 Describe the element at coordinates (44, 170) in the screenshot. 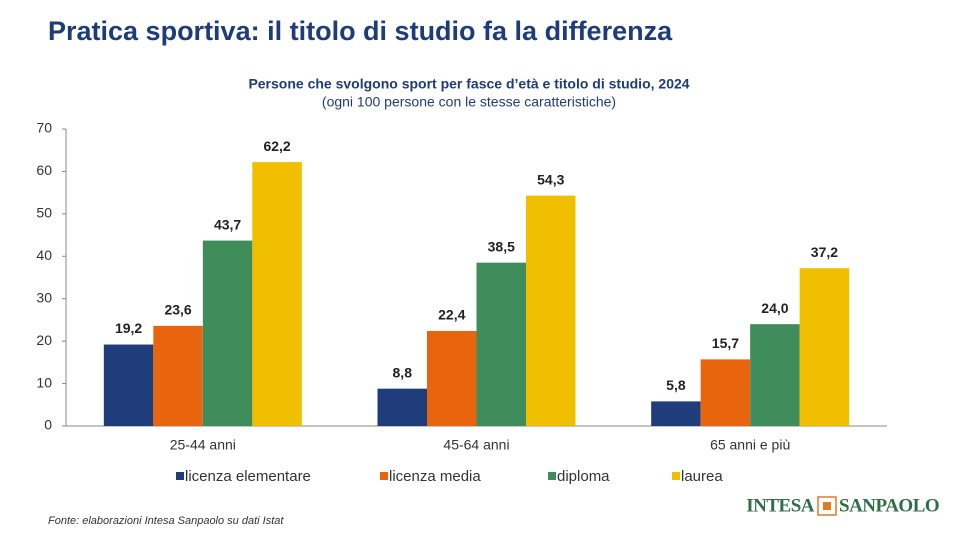

I see `y-tick-label: 60` at that location.